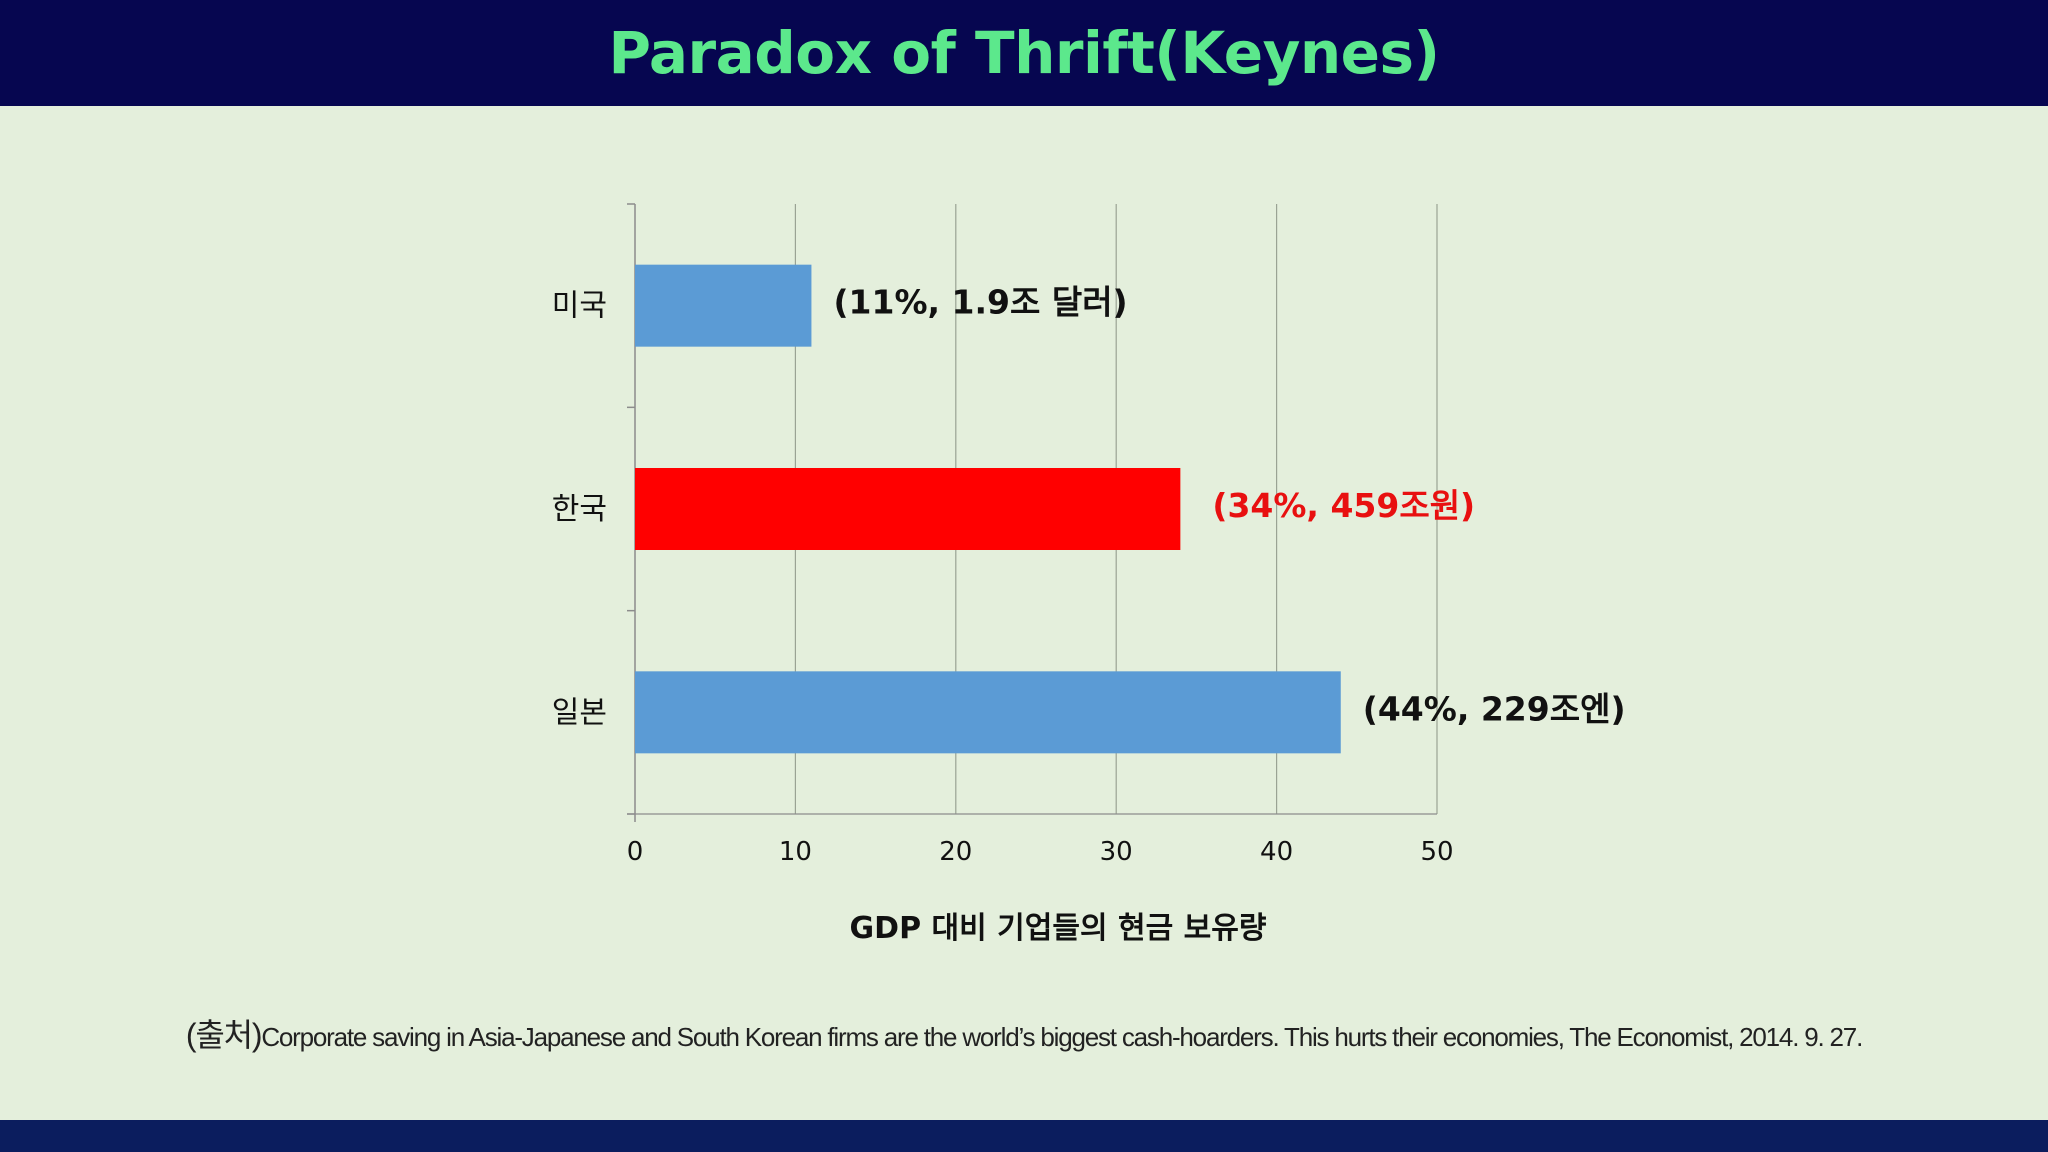 The image size is (2048, 1152). What do you see at coordinates (579, 509) in the screenshot?
I see `category-label: 한국` at bounding box center [579, 509].